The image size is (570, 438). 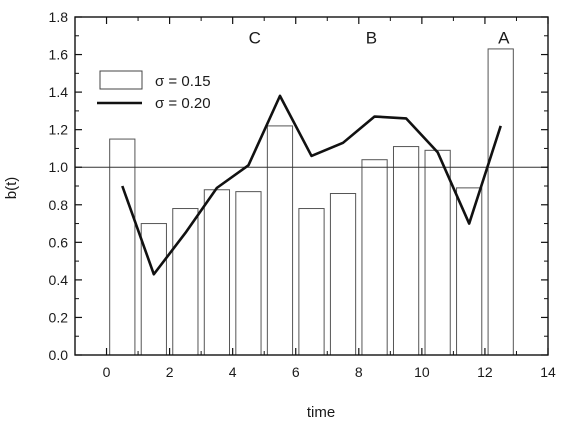 I want to click on y-tick-label: 0.0, so click(x=59, y=355).